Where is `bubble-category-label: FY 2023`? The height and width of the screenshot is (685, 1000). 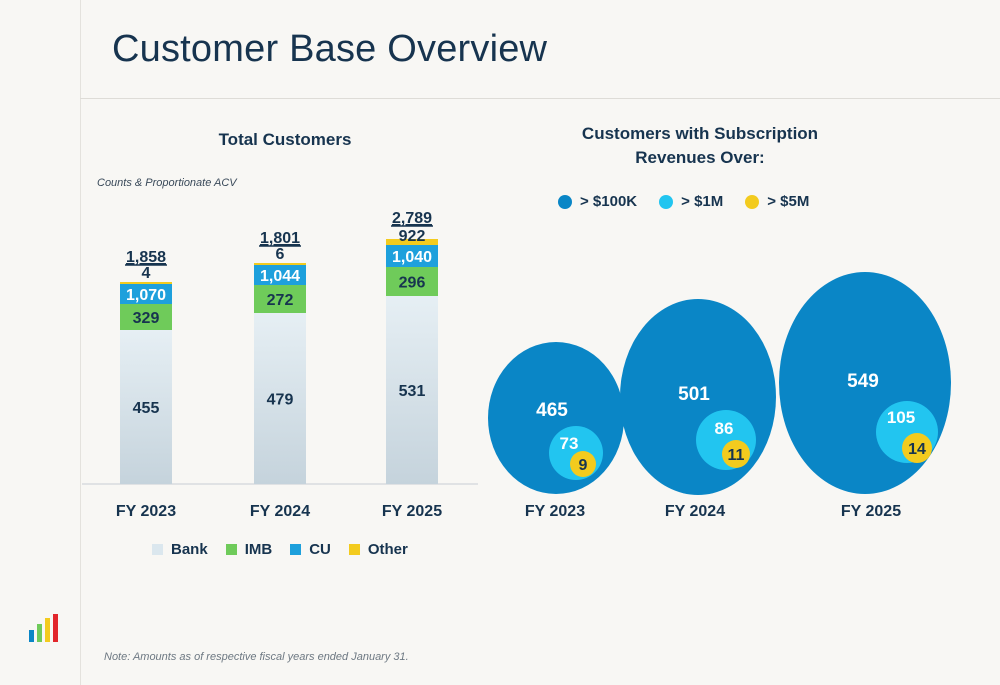 bubble-category-label: FY 2023 is located at coordinates (555, 511).